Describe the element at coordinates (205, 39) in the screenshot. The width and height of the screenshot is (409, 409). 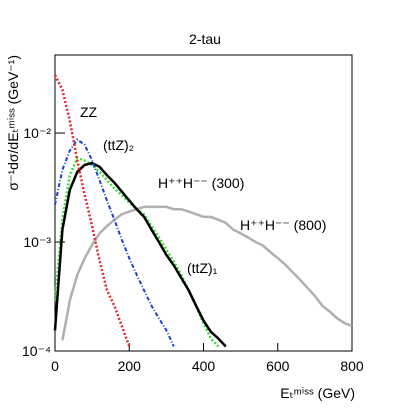
I see `chart-title: 2-tau` at that location.